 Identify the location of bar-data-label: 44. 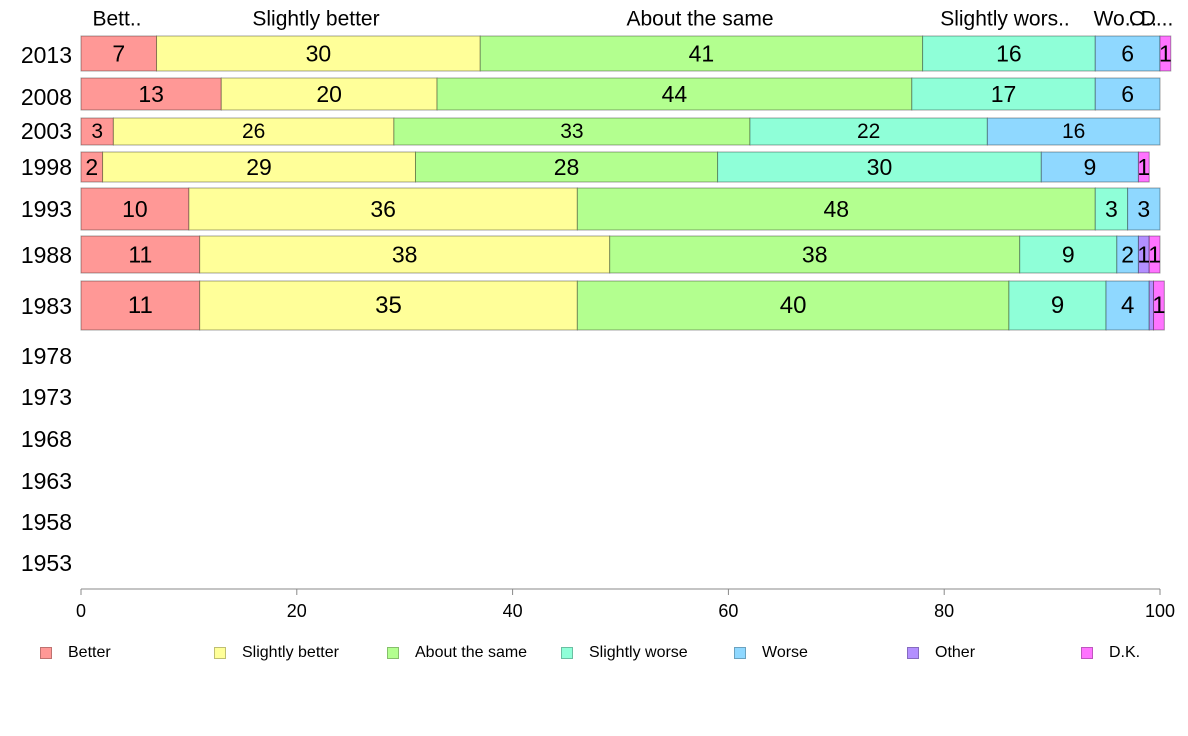
(675, 94).